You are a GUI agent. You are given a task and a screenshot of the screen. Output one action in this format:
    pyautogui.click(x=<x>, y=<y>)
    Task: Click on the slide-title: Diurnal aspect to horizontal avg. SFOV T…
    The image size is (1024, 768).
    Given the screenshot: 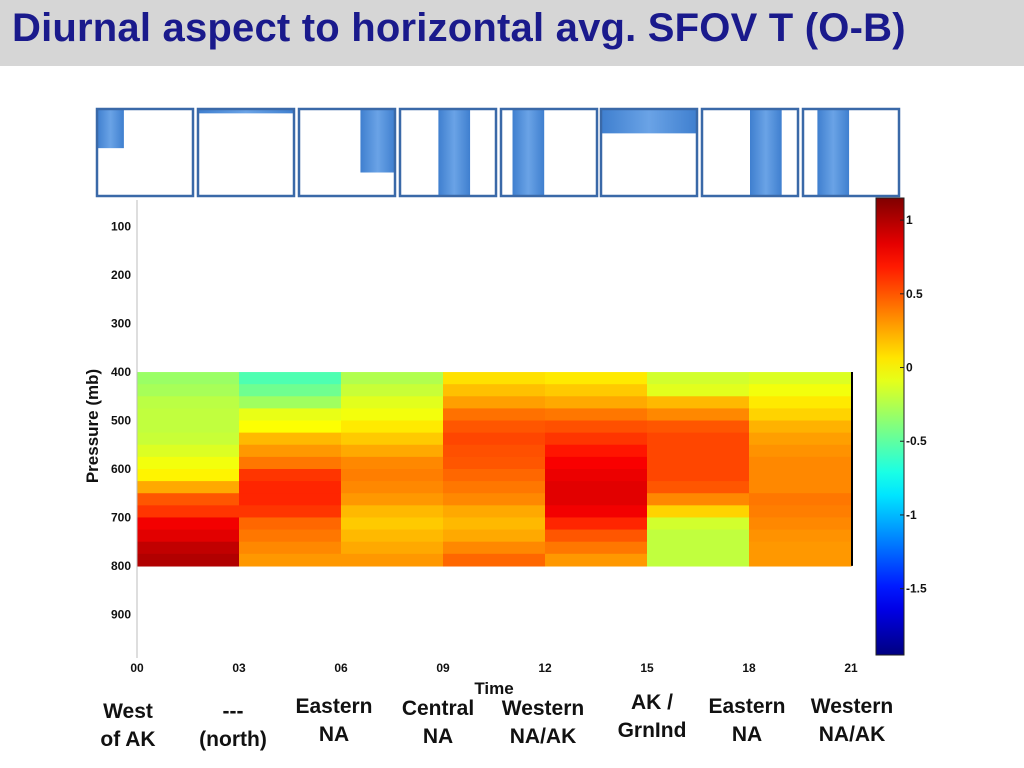 What is the action you would take?
    pyautogui.click(x=459, y=28)
    